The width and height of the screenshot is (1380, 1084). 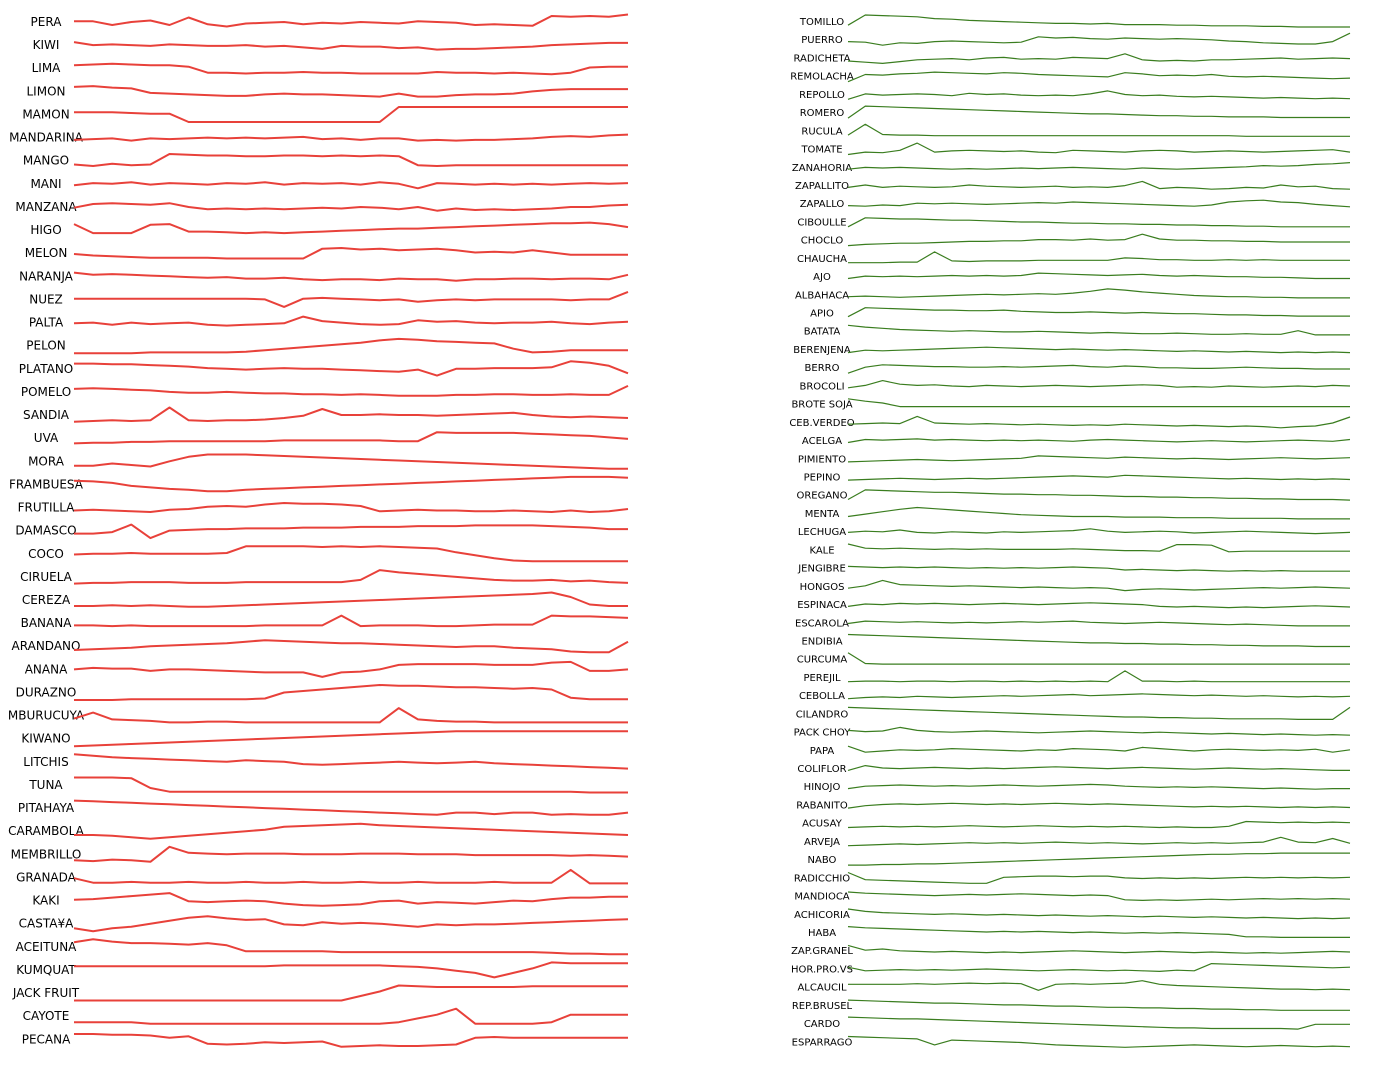 What do you see at coordinates (821, 496) in the screenshot?
I see `veg-series-label: OREGANO` at bounding box center [821, 496].